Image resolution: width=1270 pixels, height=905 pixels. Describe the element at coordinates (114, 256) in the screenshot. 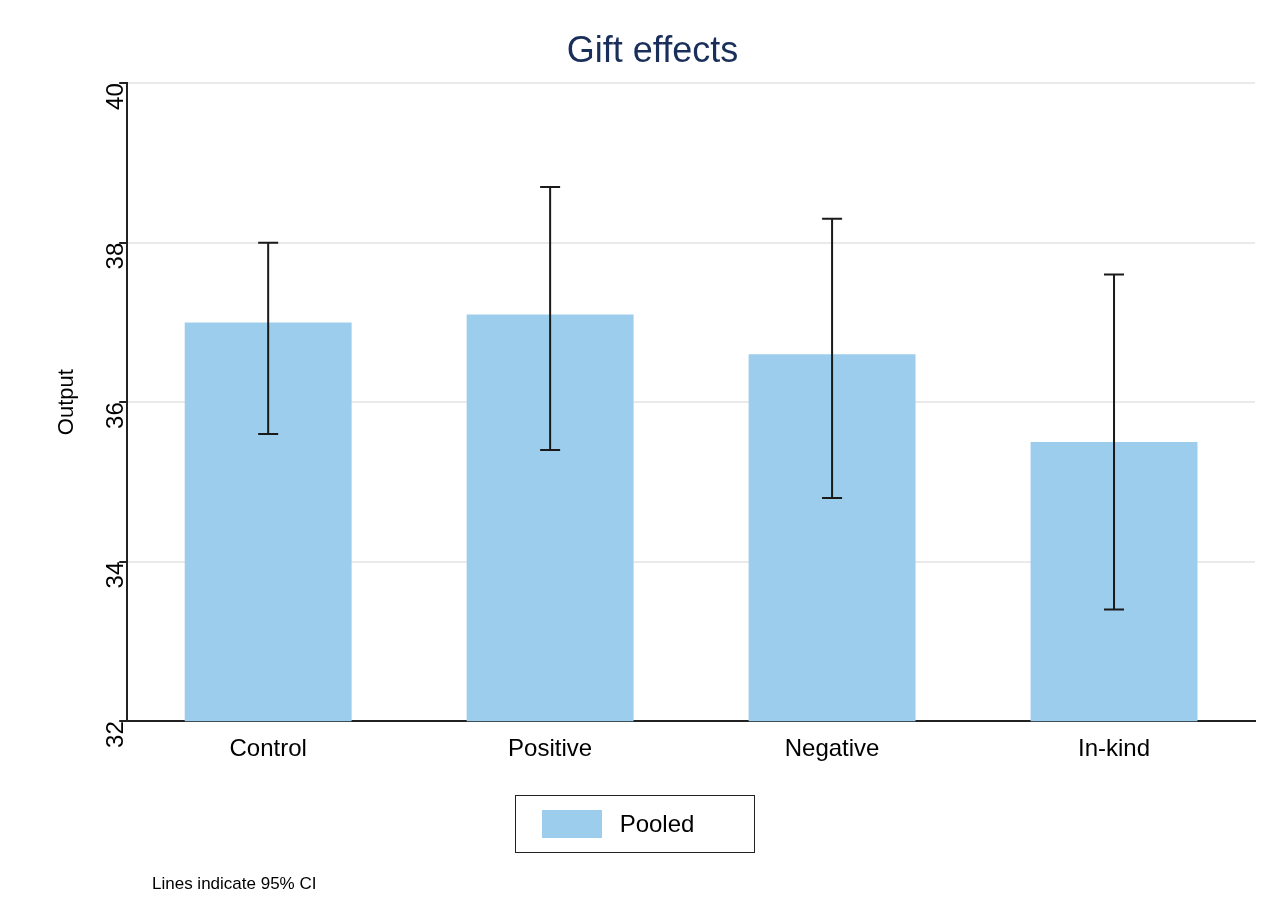

I see `y-tick-label: 38` at that location.